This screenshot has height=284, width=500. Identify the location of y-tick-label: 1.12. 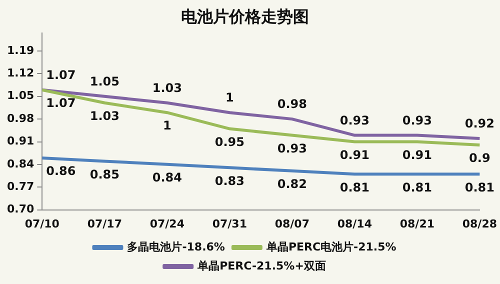
(20, 73).